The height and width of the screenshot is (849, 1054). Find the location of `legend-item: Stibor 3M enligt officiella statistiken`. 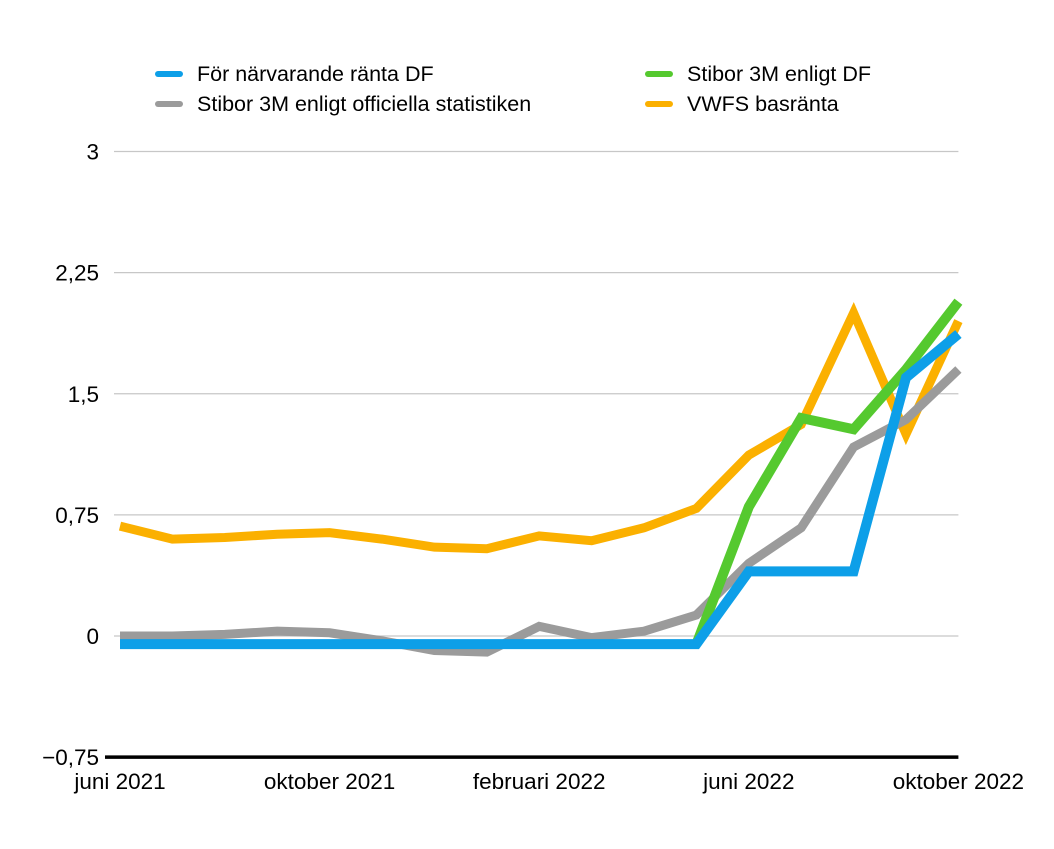

legend-item: Stibor 3M enligt officiella statistiken is located at coordinates (343, 104).